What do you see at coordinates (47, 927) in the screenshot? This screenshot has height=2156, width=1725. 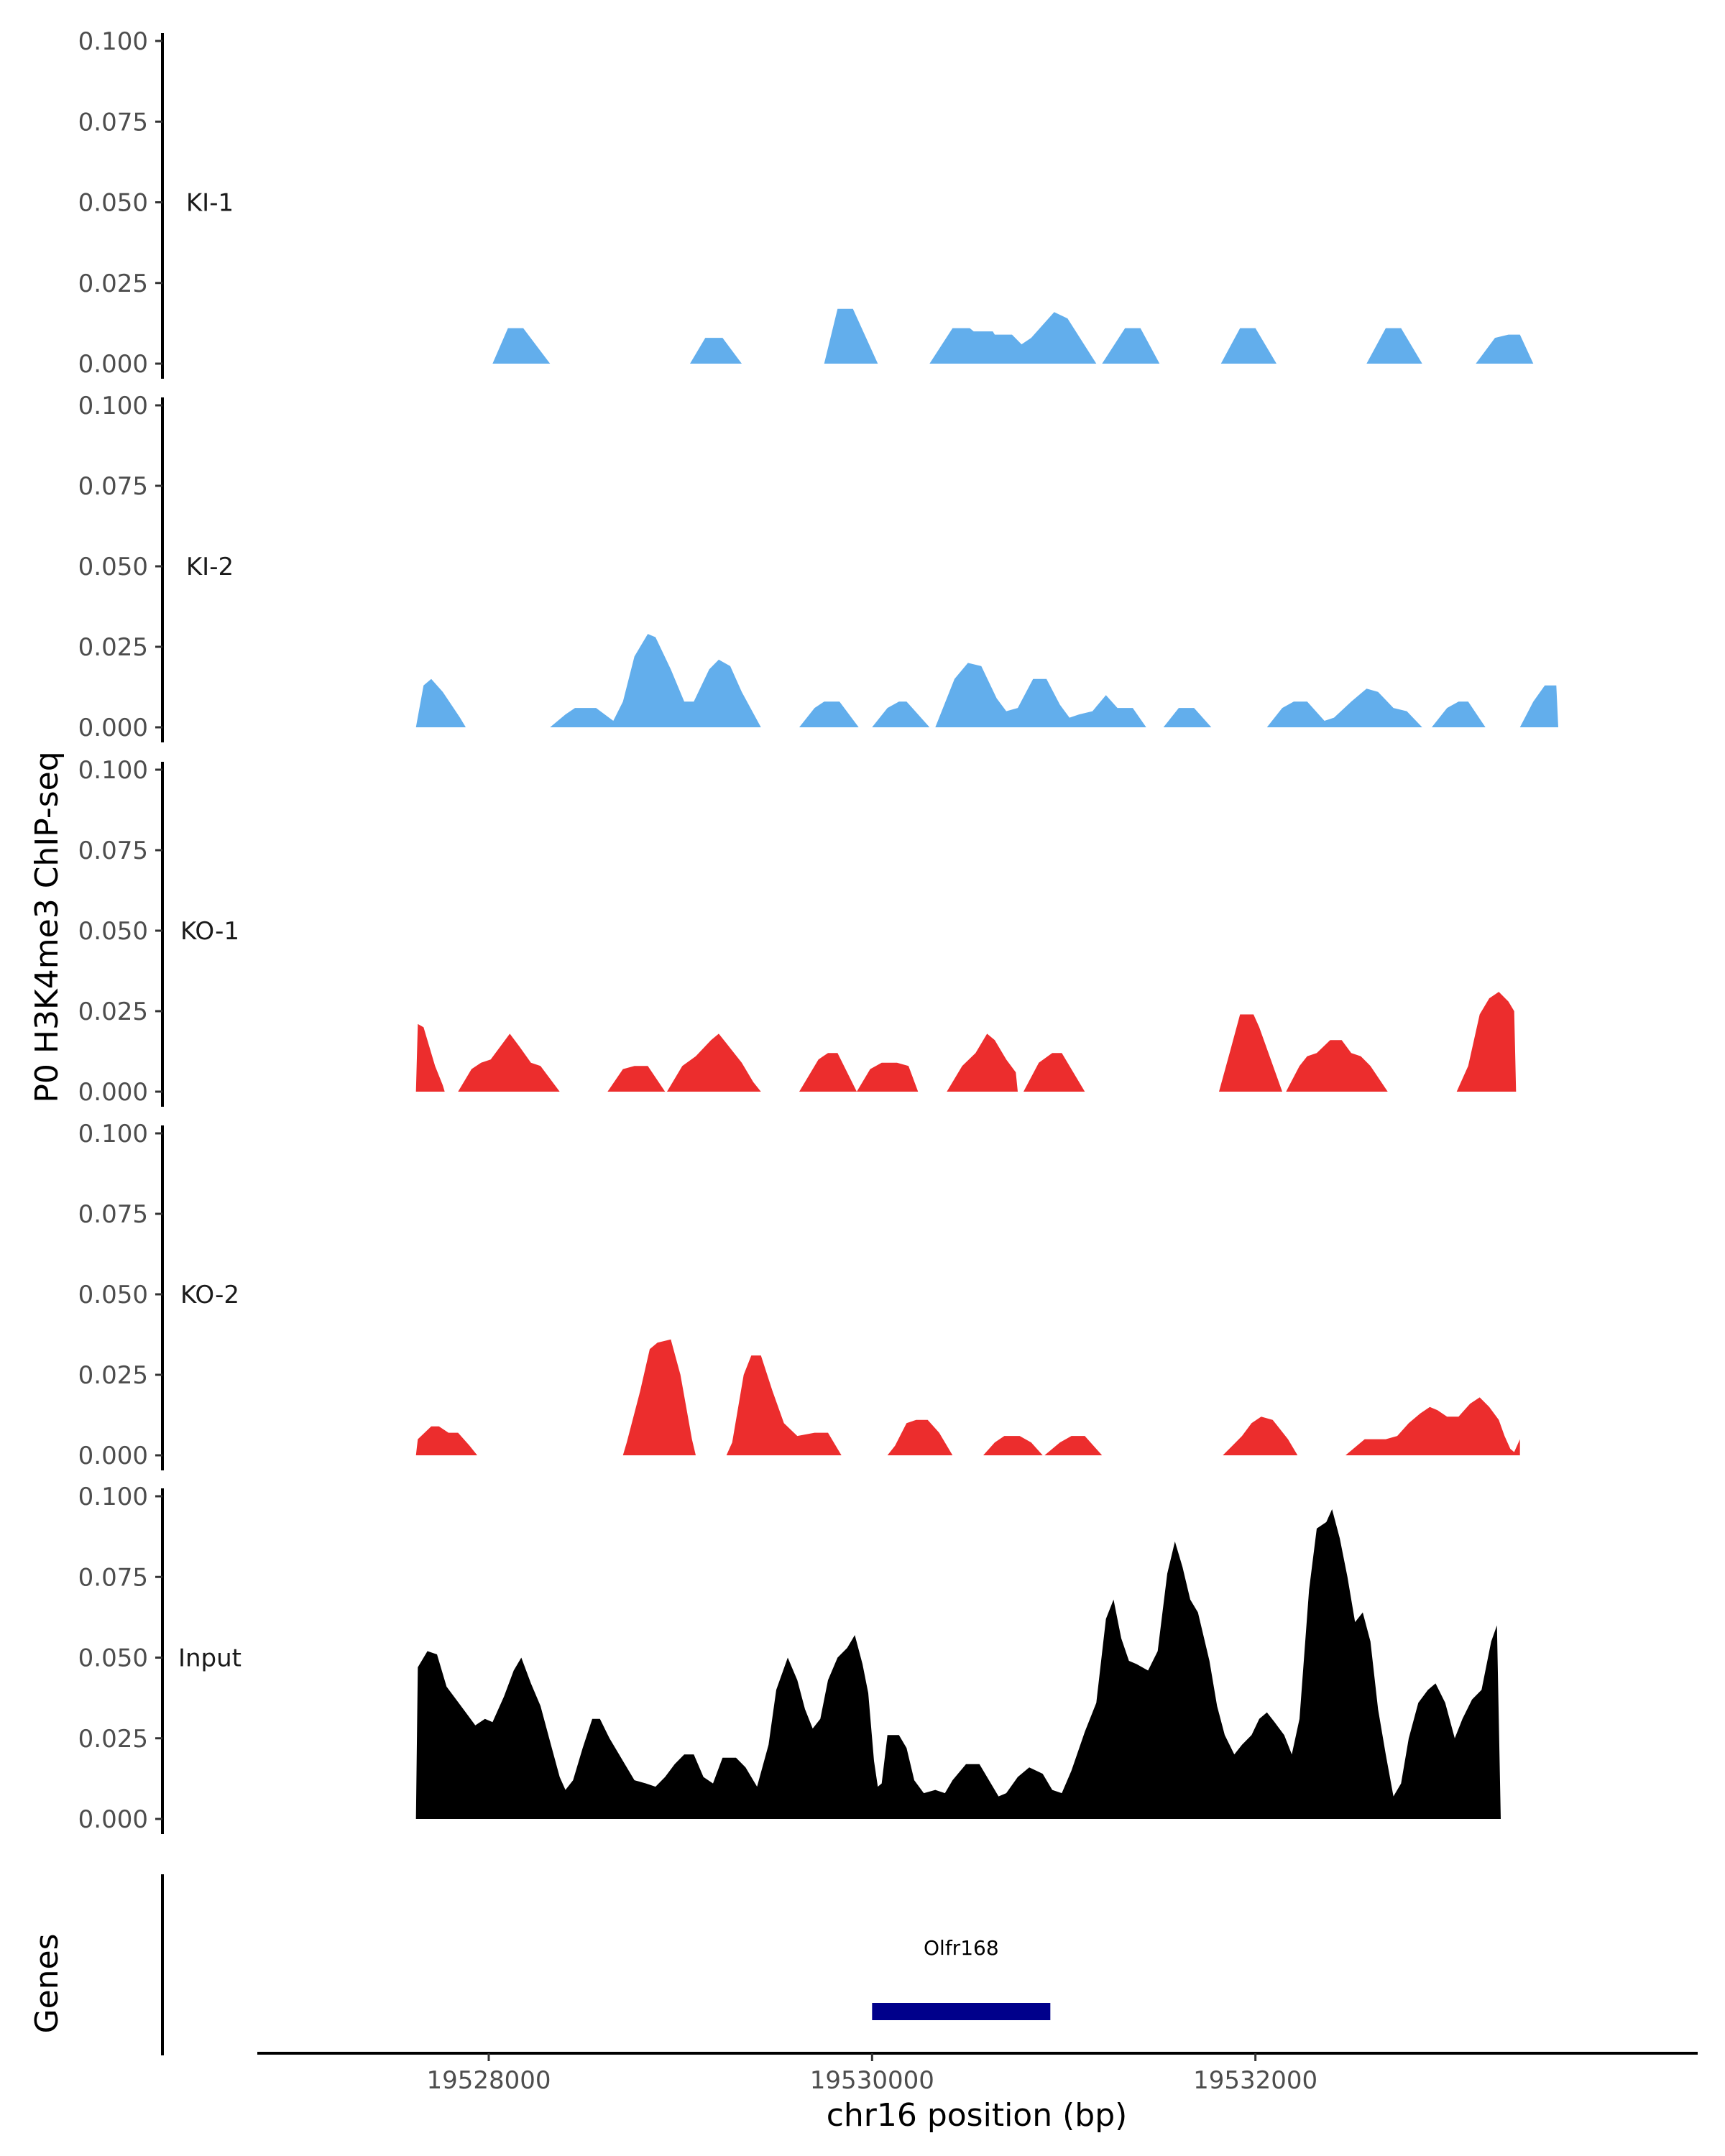 I see `y-axis-title: P0 H3K4me3 ChIP-seq` at bounding box center [47, 927].